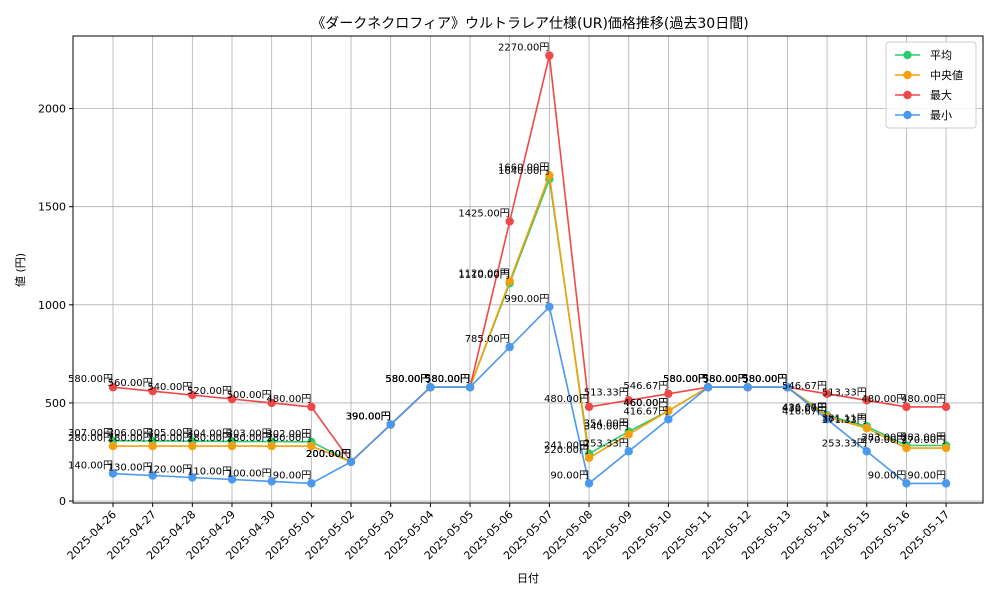 This screenshot has width=1000, height=600. Describe the element at coordinates (209, 471) in the screenshot. I see `data-label: 110.00円` at that location.